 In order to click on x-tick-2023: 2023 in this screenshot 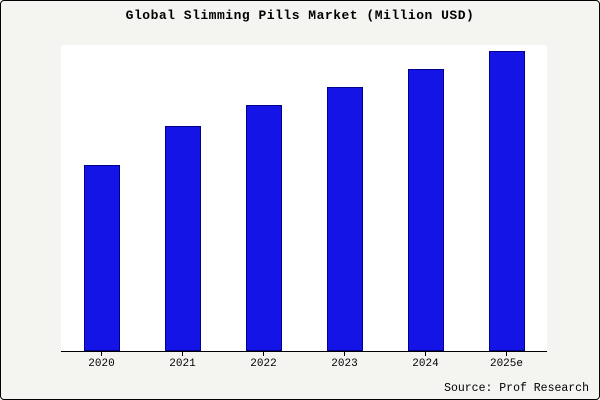, I will do `click(344, 361)`.